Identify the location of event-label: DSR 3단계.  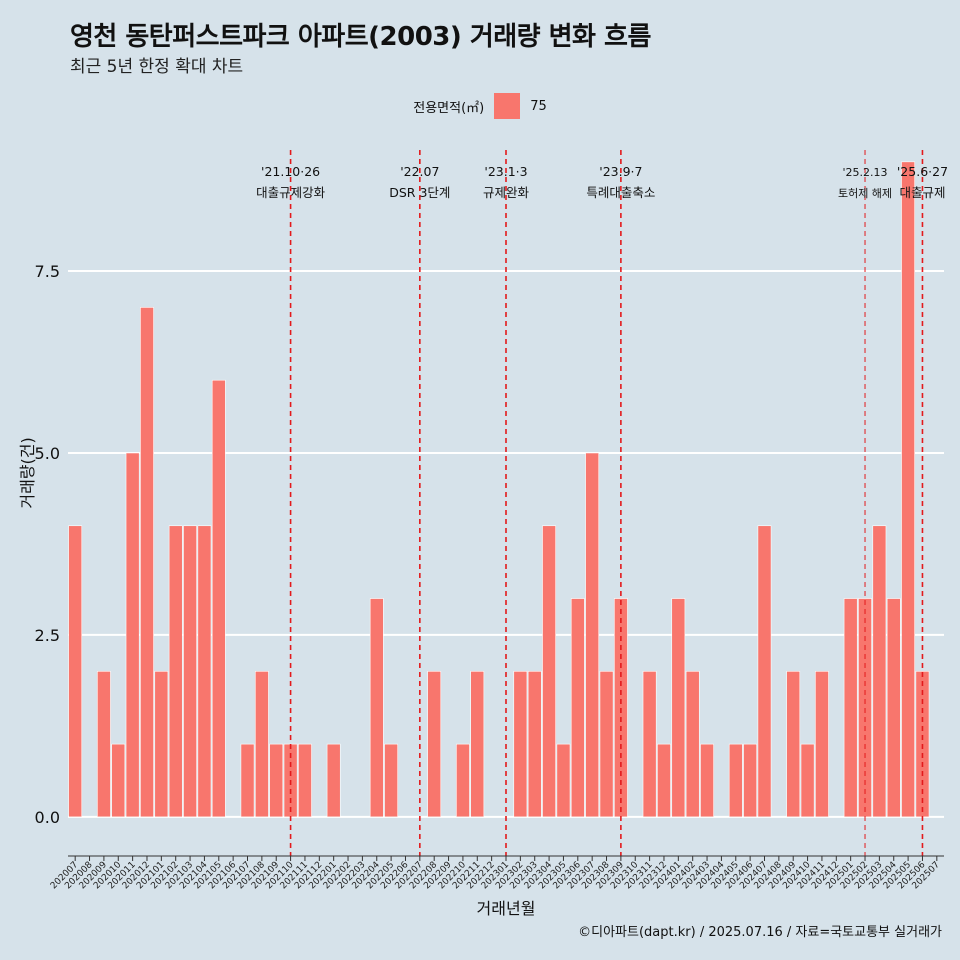
(419, 192).